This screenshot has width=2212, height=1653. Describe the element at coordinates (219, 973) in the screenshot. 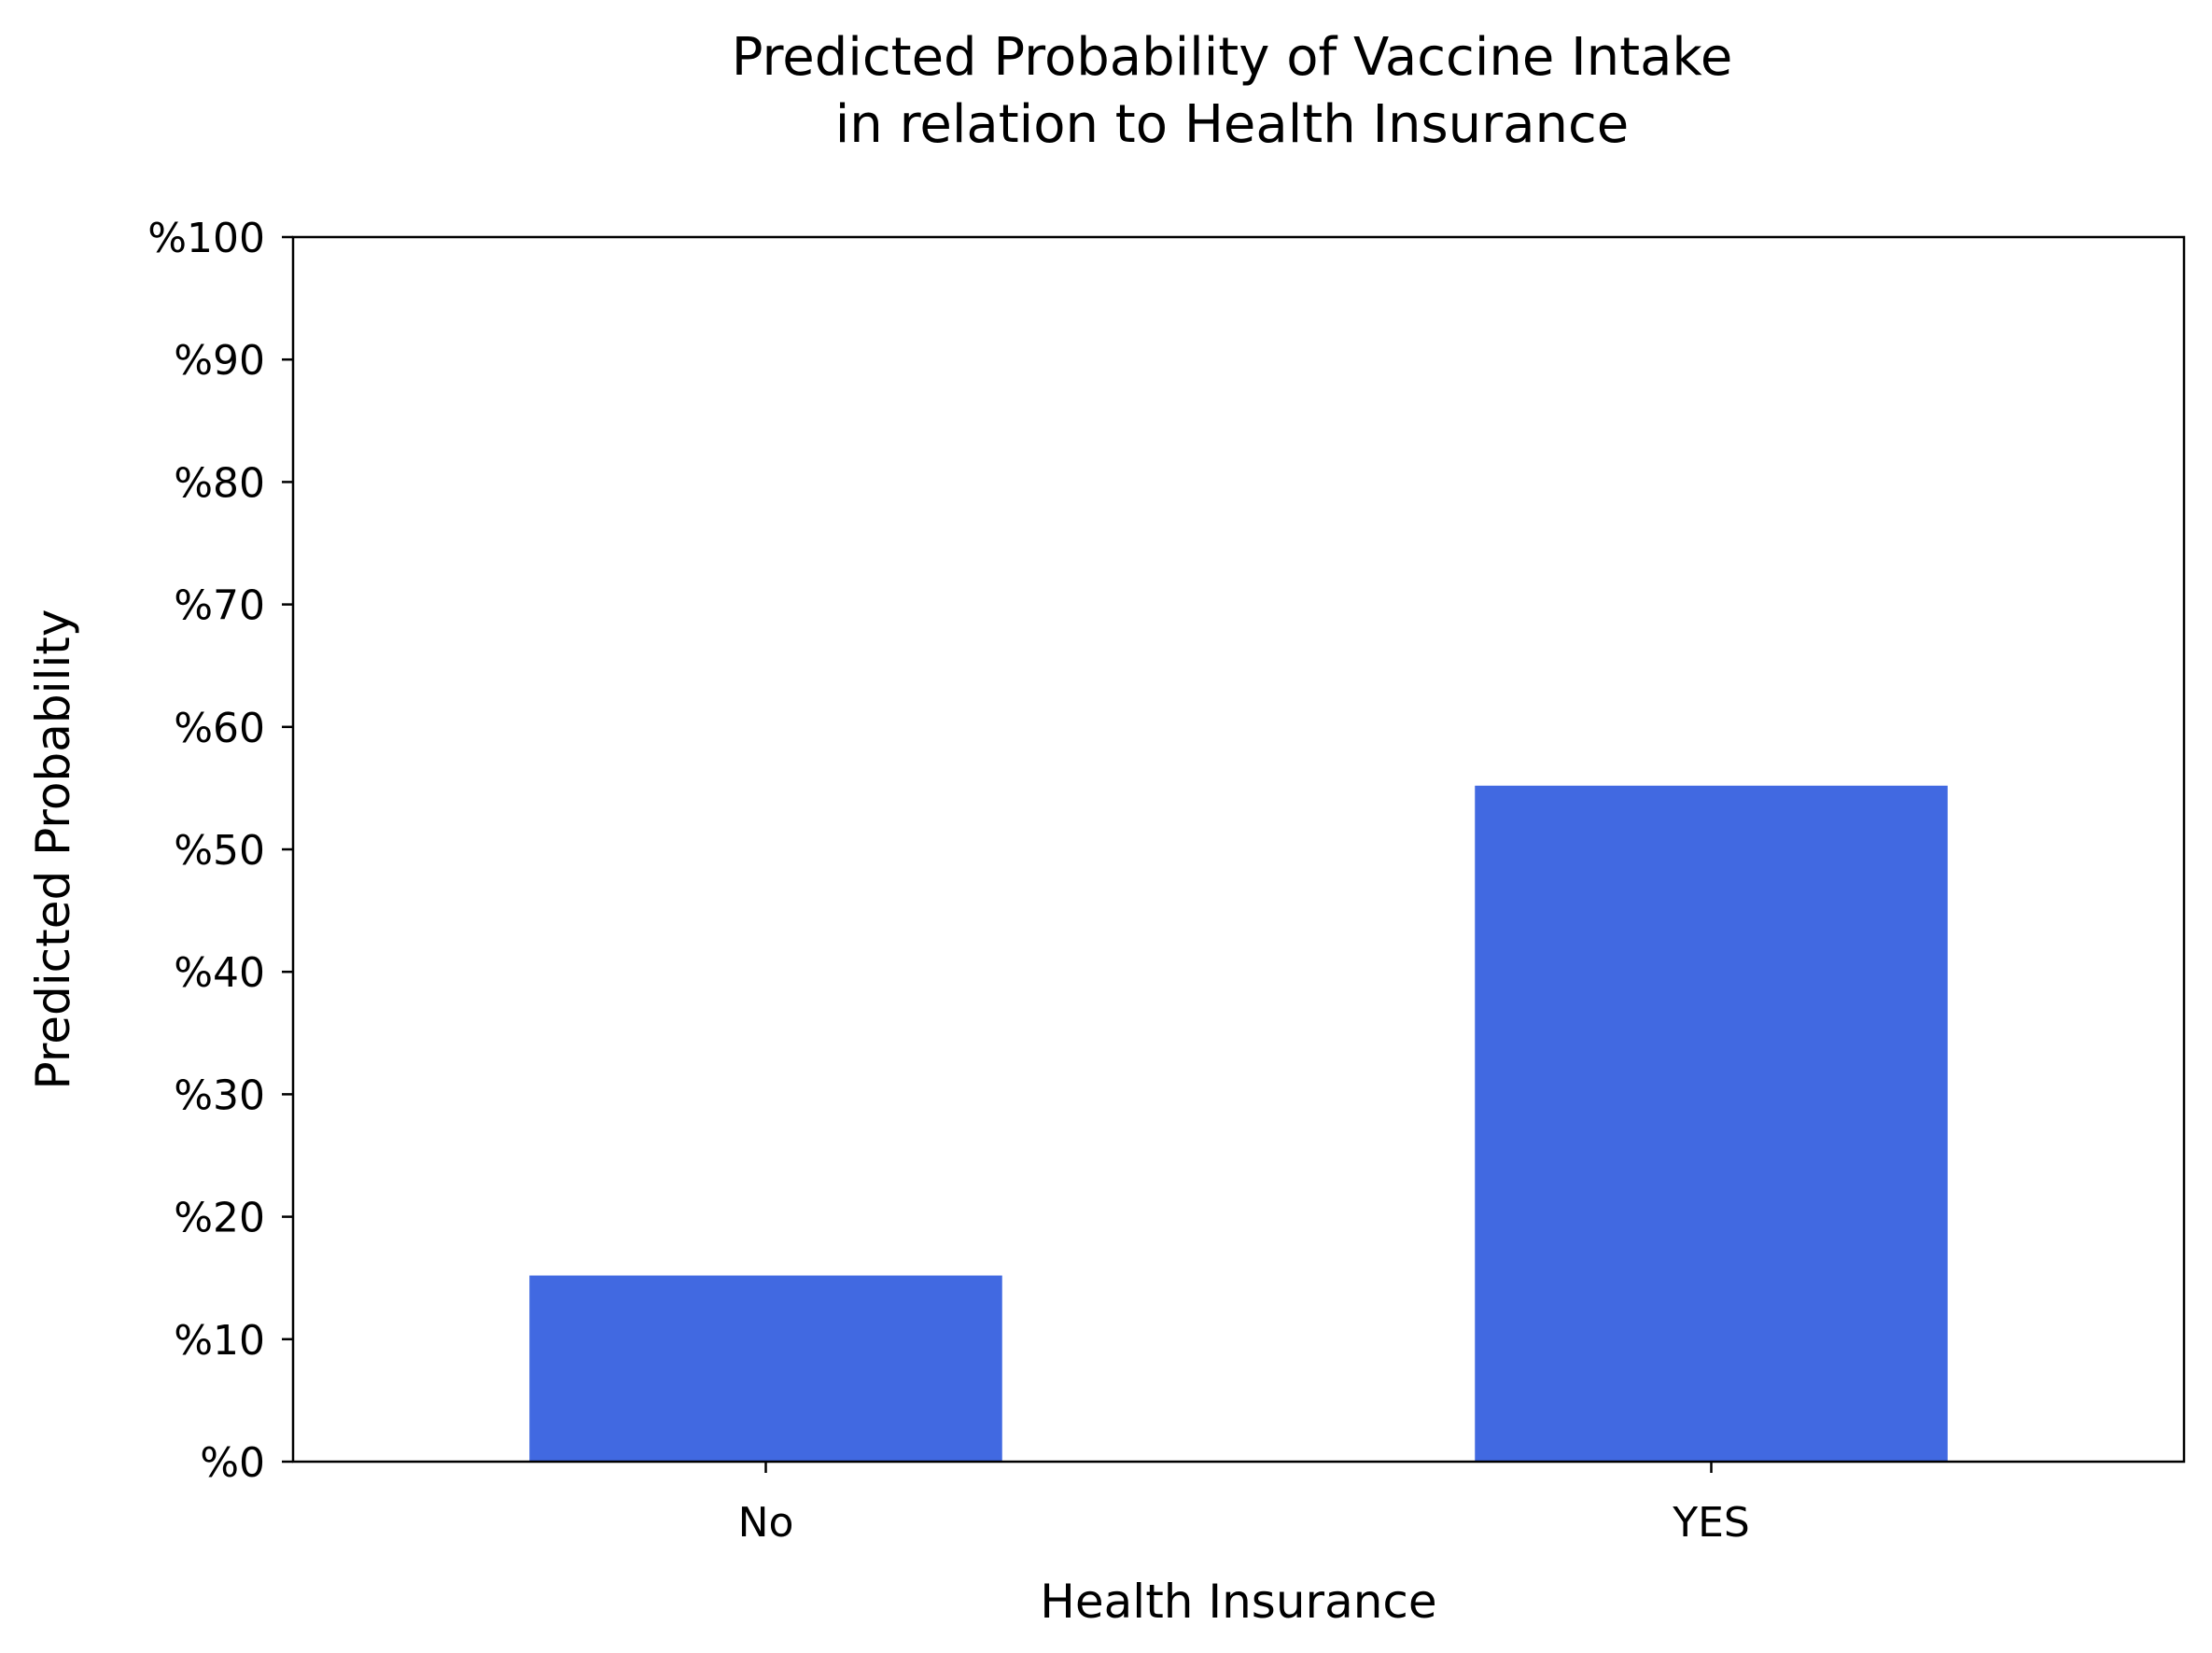

I see `y-tick-label: %40` at that location.